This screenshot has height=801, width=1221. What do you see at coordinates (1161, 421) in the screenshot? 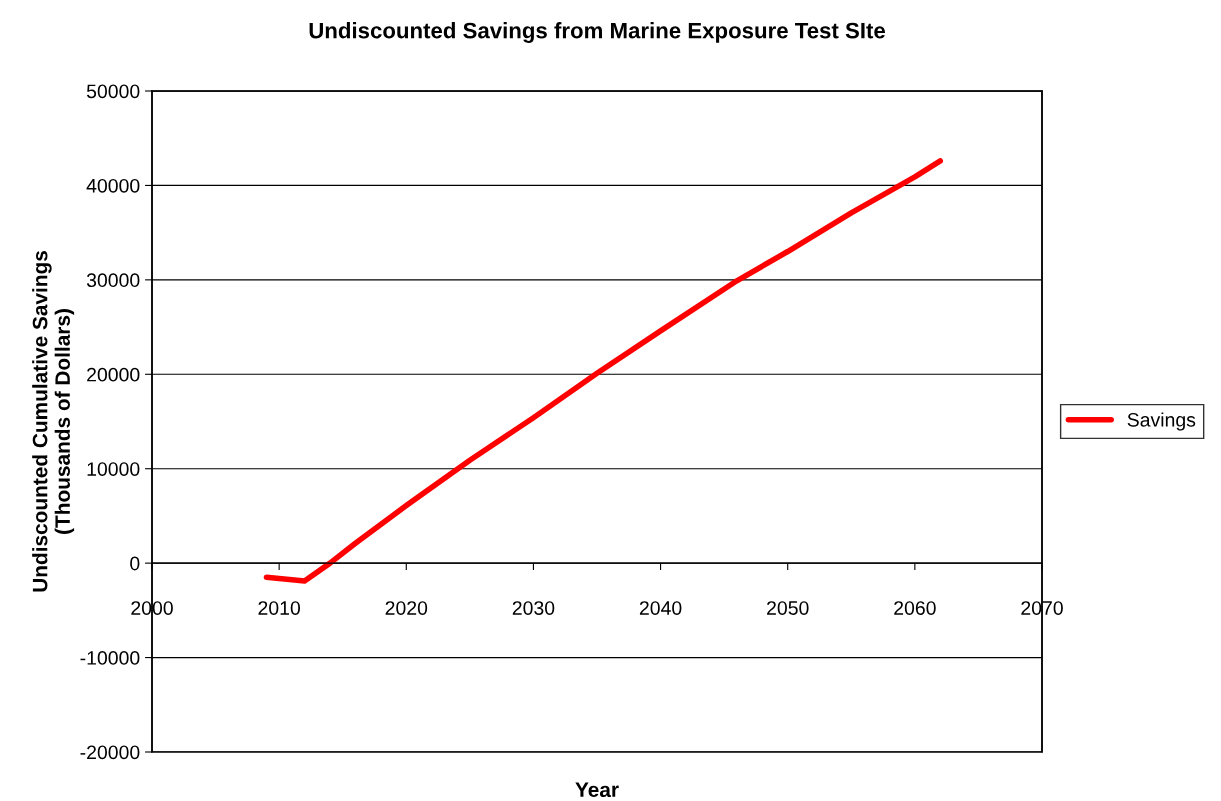
I see `legend-label: Savings` at bounding box center [1161, 421].